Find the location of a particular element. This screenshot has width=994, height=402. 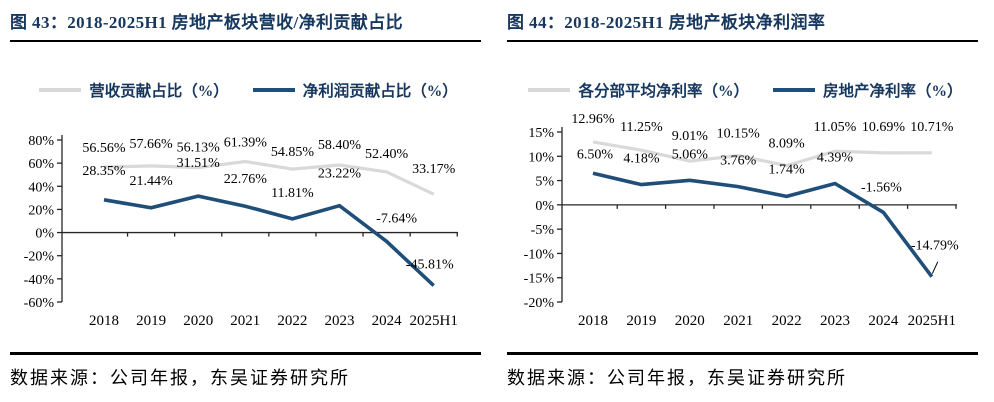

data-point-label: 8.09% is located at coordinates (787, 144).